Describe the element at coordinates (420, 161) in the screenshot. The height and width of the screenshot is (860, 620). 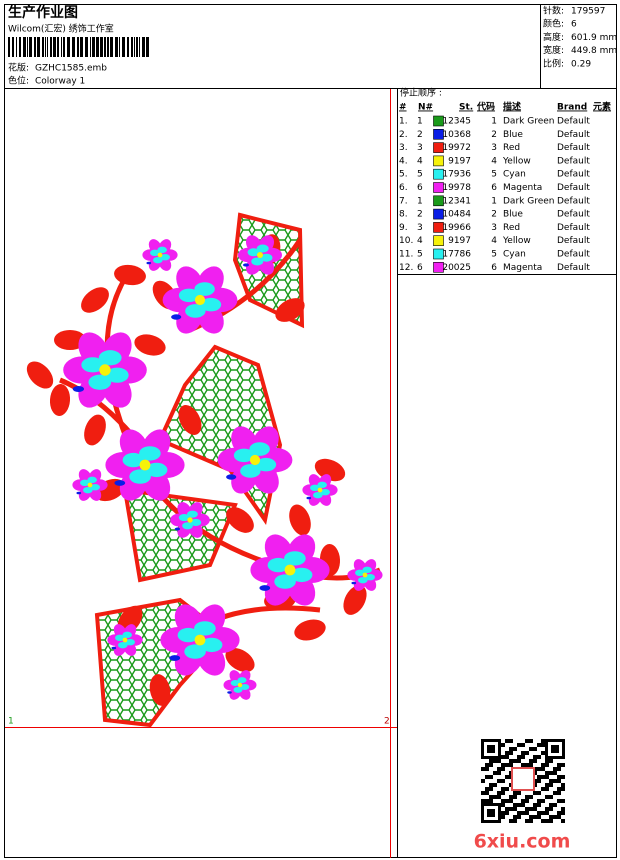
I see `needle: 4` at that location.